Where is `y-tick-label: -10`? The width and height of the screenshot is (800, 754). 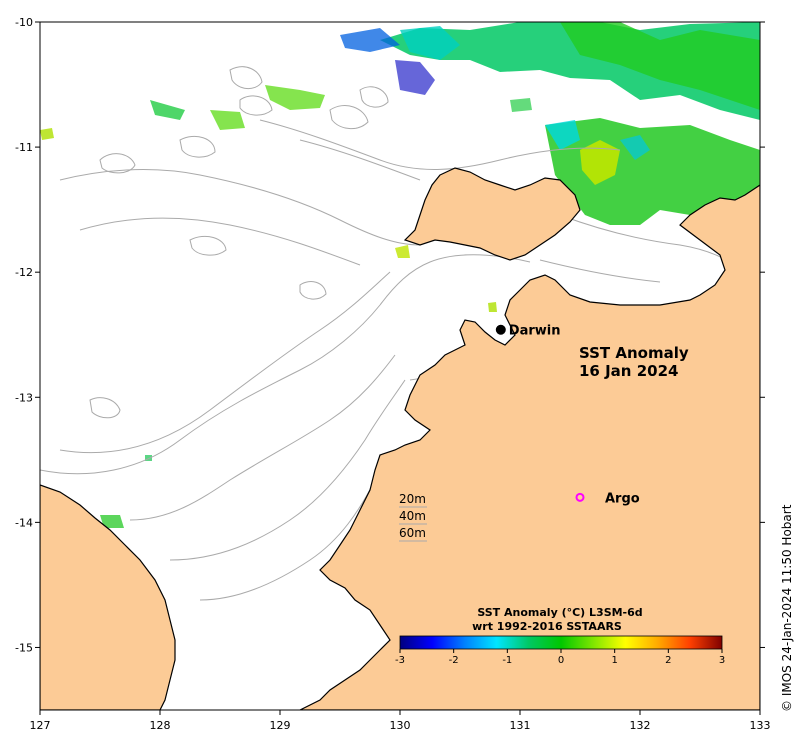 y-tick-label: -10 is located at coordinates (24, 22).